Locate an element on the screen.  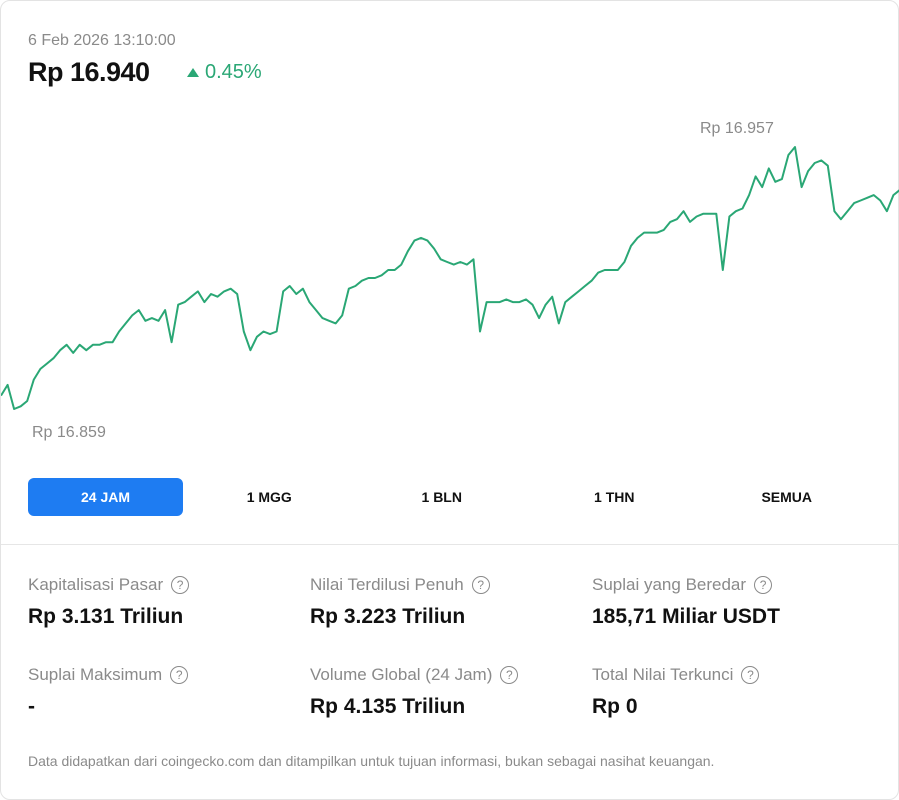
stat-max-supply: Suplai Maksimum? - is located at coordinates (108, 692).